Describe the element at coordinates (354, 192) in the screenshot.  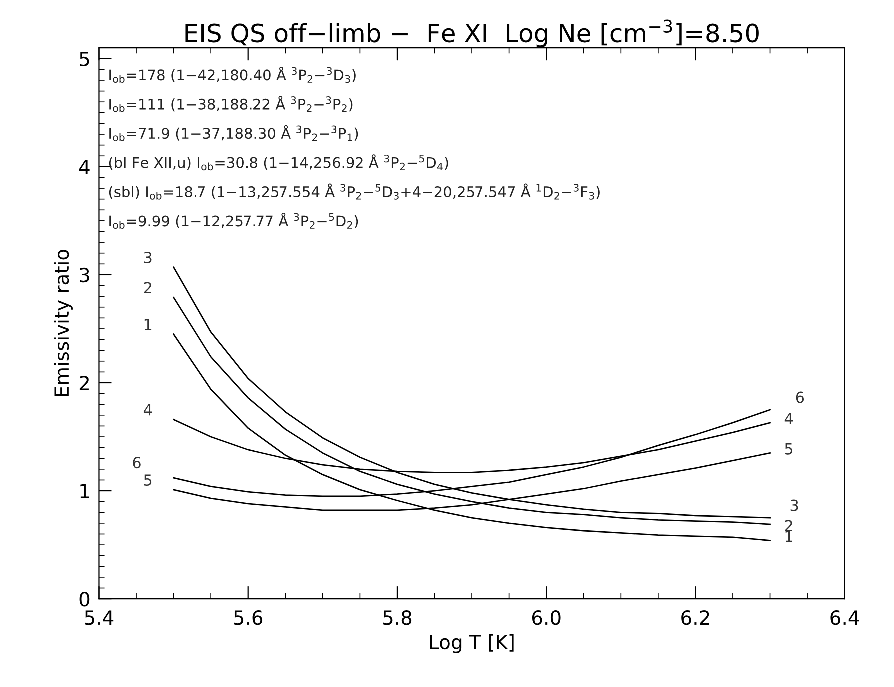
I see `text: (sbl) I$_{ob}$=18.7 (1−13,257.554 Å $^{3}$P$_{2}$−$^{5}$D$_{3}$+4−20,257.547 Å $^{1}$D$_{2}$−$^{3}$F$_{3}$)` at that location.